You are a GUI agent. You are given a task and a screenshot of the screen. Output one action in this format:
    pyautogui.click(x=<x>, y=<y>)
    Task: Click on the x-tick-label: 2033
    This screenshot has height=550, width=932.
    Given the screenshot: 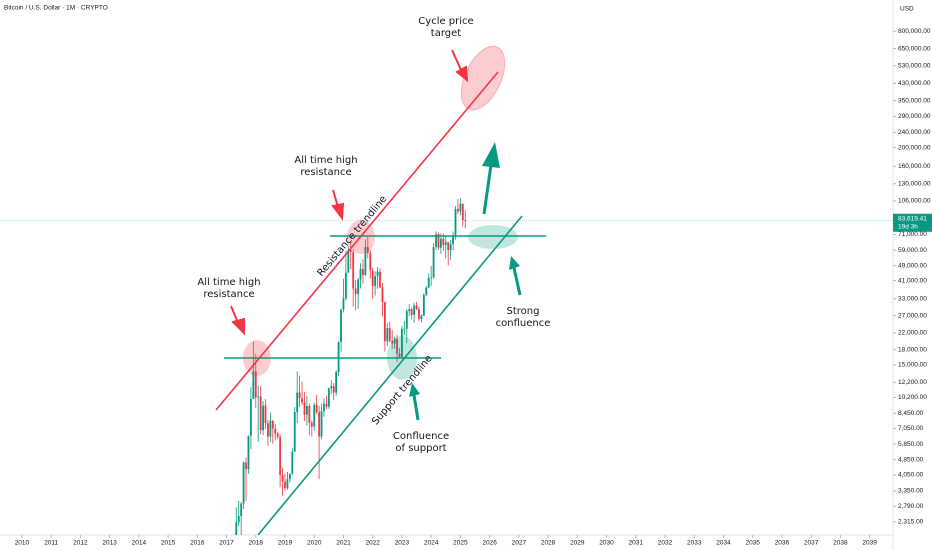 What is the action you would take?
    pyautogui.click(x=694, y=543)
    